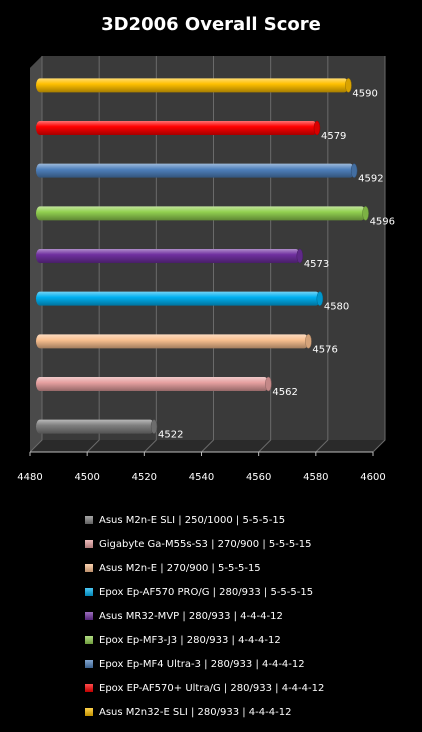  I want to click on data-label: 4592, so click(370, 179).